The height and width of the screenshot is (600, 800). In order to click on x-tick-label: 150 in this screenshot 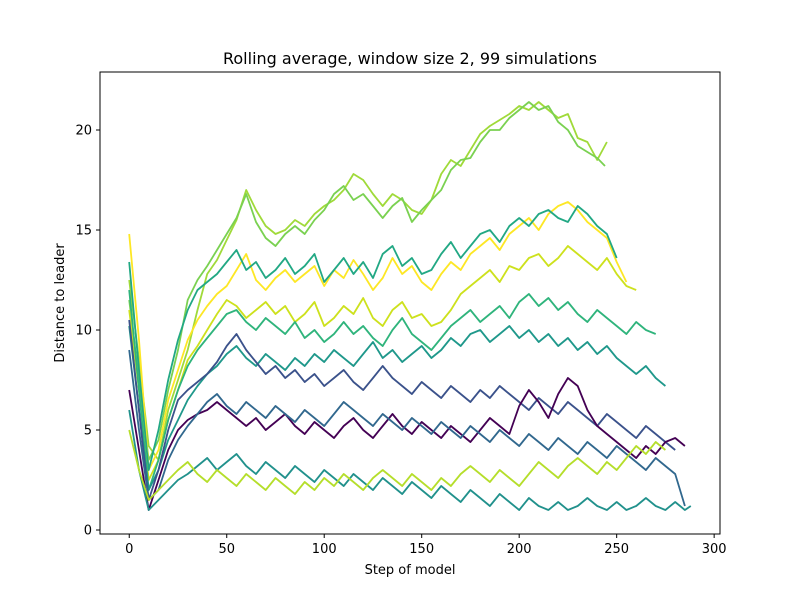, I will do `click(421, 549)`.